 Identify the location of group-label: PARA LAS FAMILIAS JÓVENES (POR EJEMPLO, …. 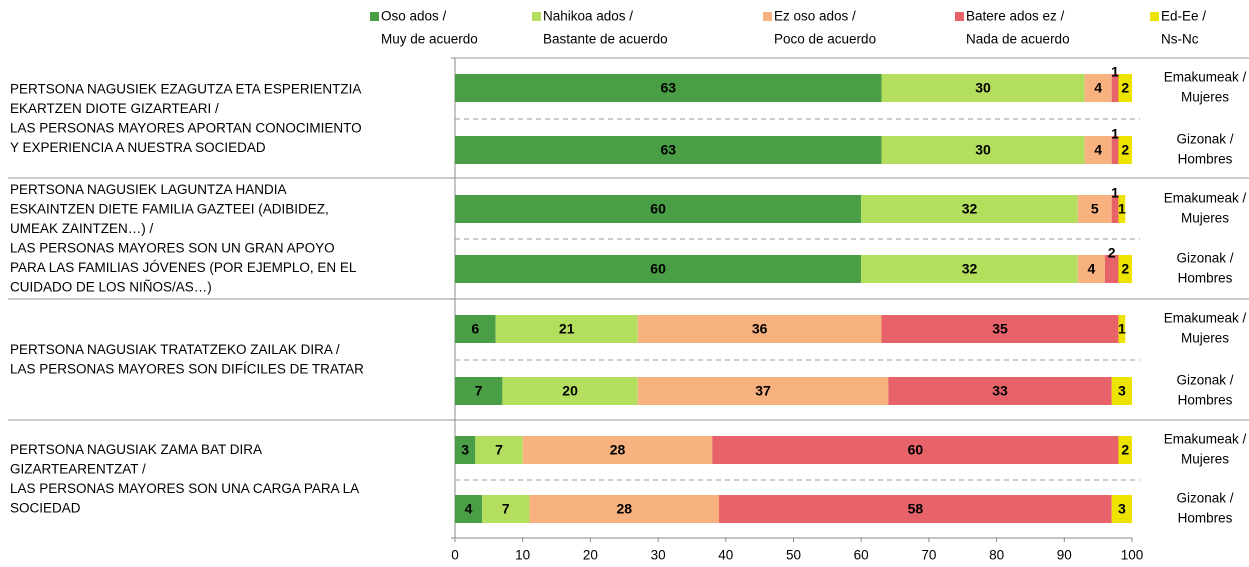
(183, 267).